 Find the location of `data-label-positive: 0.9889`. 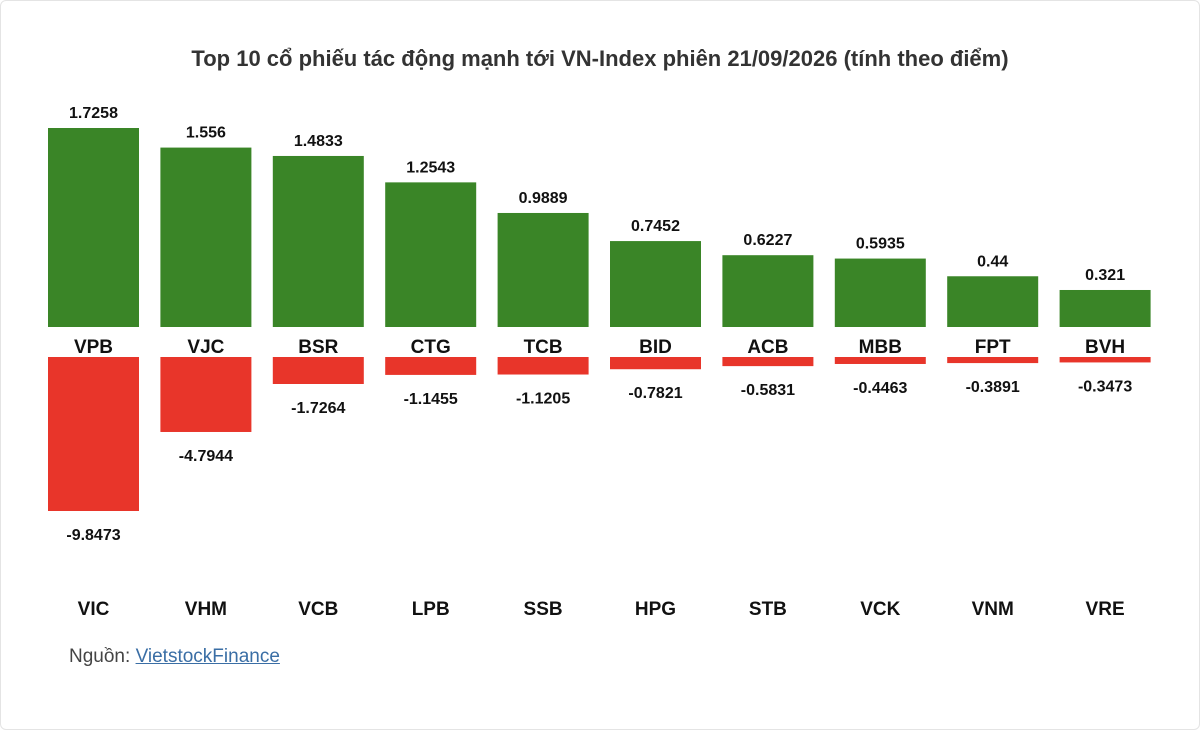

data-label-positive: 0.9889 is located at coordinates (543, 198).